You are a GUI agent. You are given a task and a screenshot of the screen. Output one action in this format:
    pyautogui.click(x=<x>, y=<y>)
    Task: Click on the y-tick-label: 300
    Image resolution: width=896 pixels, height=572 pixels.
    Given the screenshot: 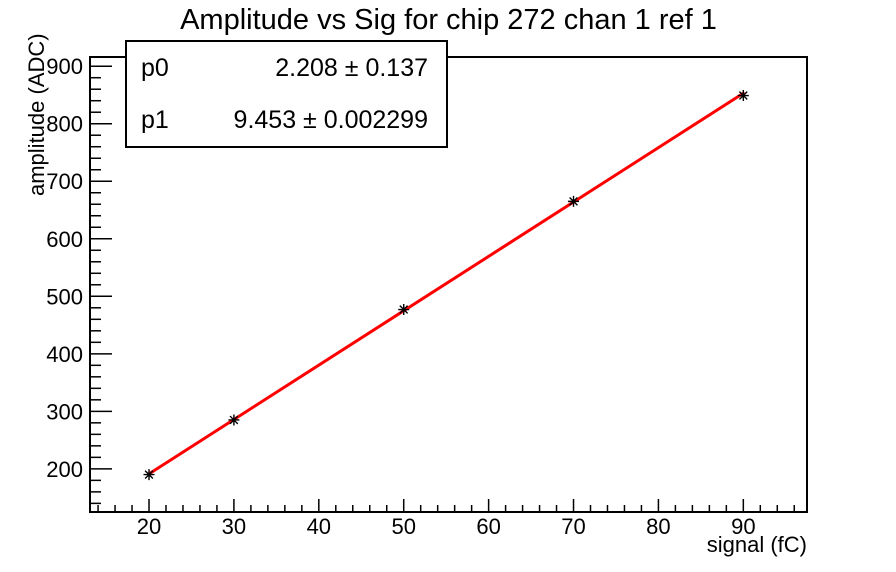 What is the action you would take?
    pyautogui.click(x=64, y=411)
    